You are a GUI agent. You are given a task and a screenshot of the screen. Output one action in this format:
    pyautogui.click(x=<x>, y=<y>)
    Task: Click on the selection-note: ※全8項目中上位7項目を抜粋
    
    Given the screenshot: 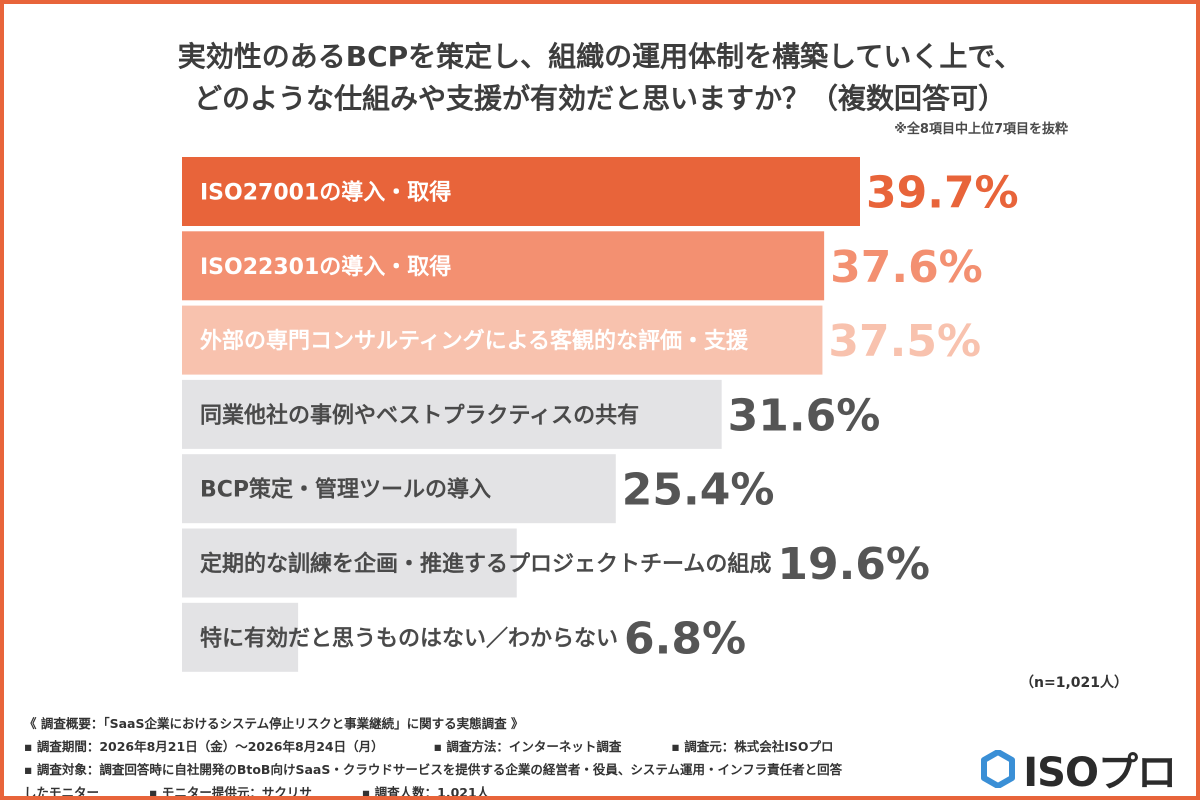 What is the action you would take?
    pyautogui.click(x=981, y=129)
    